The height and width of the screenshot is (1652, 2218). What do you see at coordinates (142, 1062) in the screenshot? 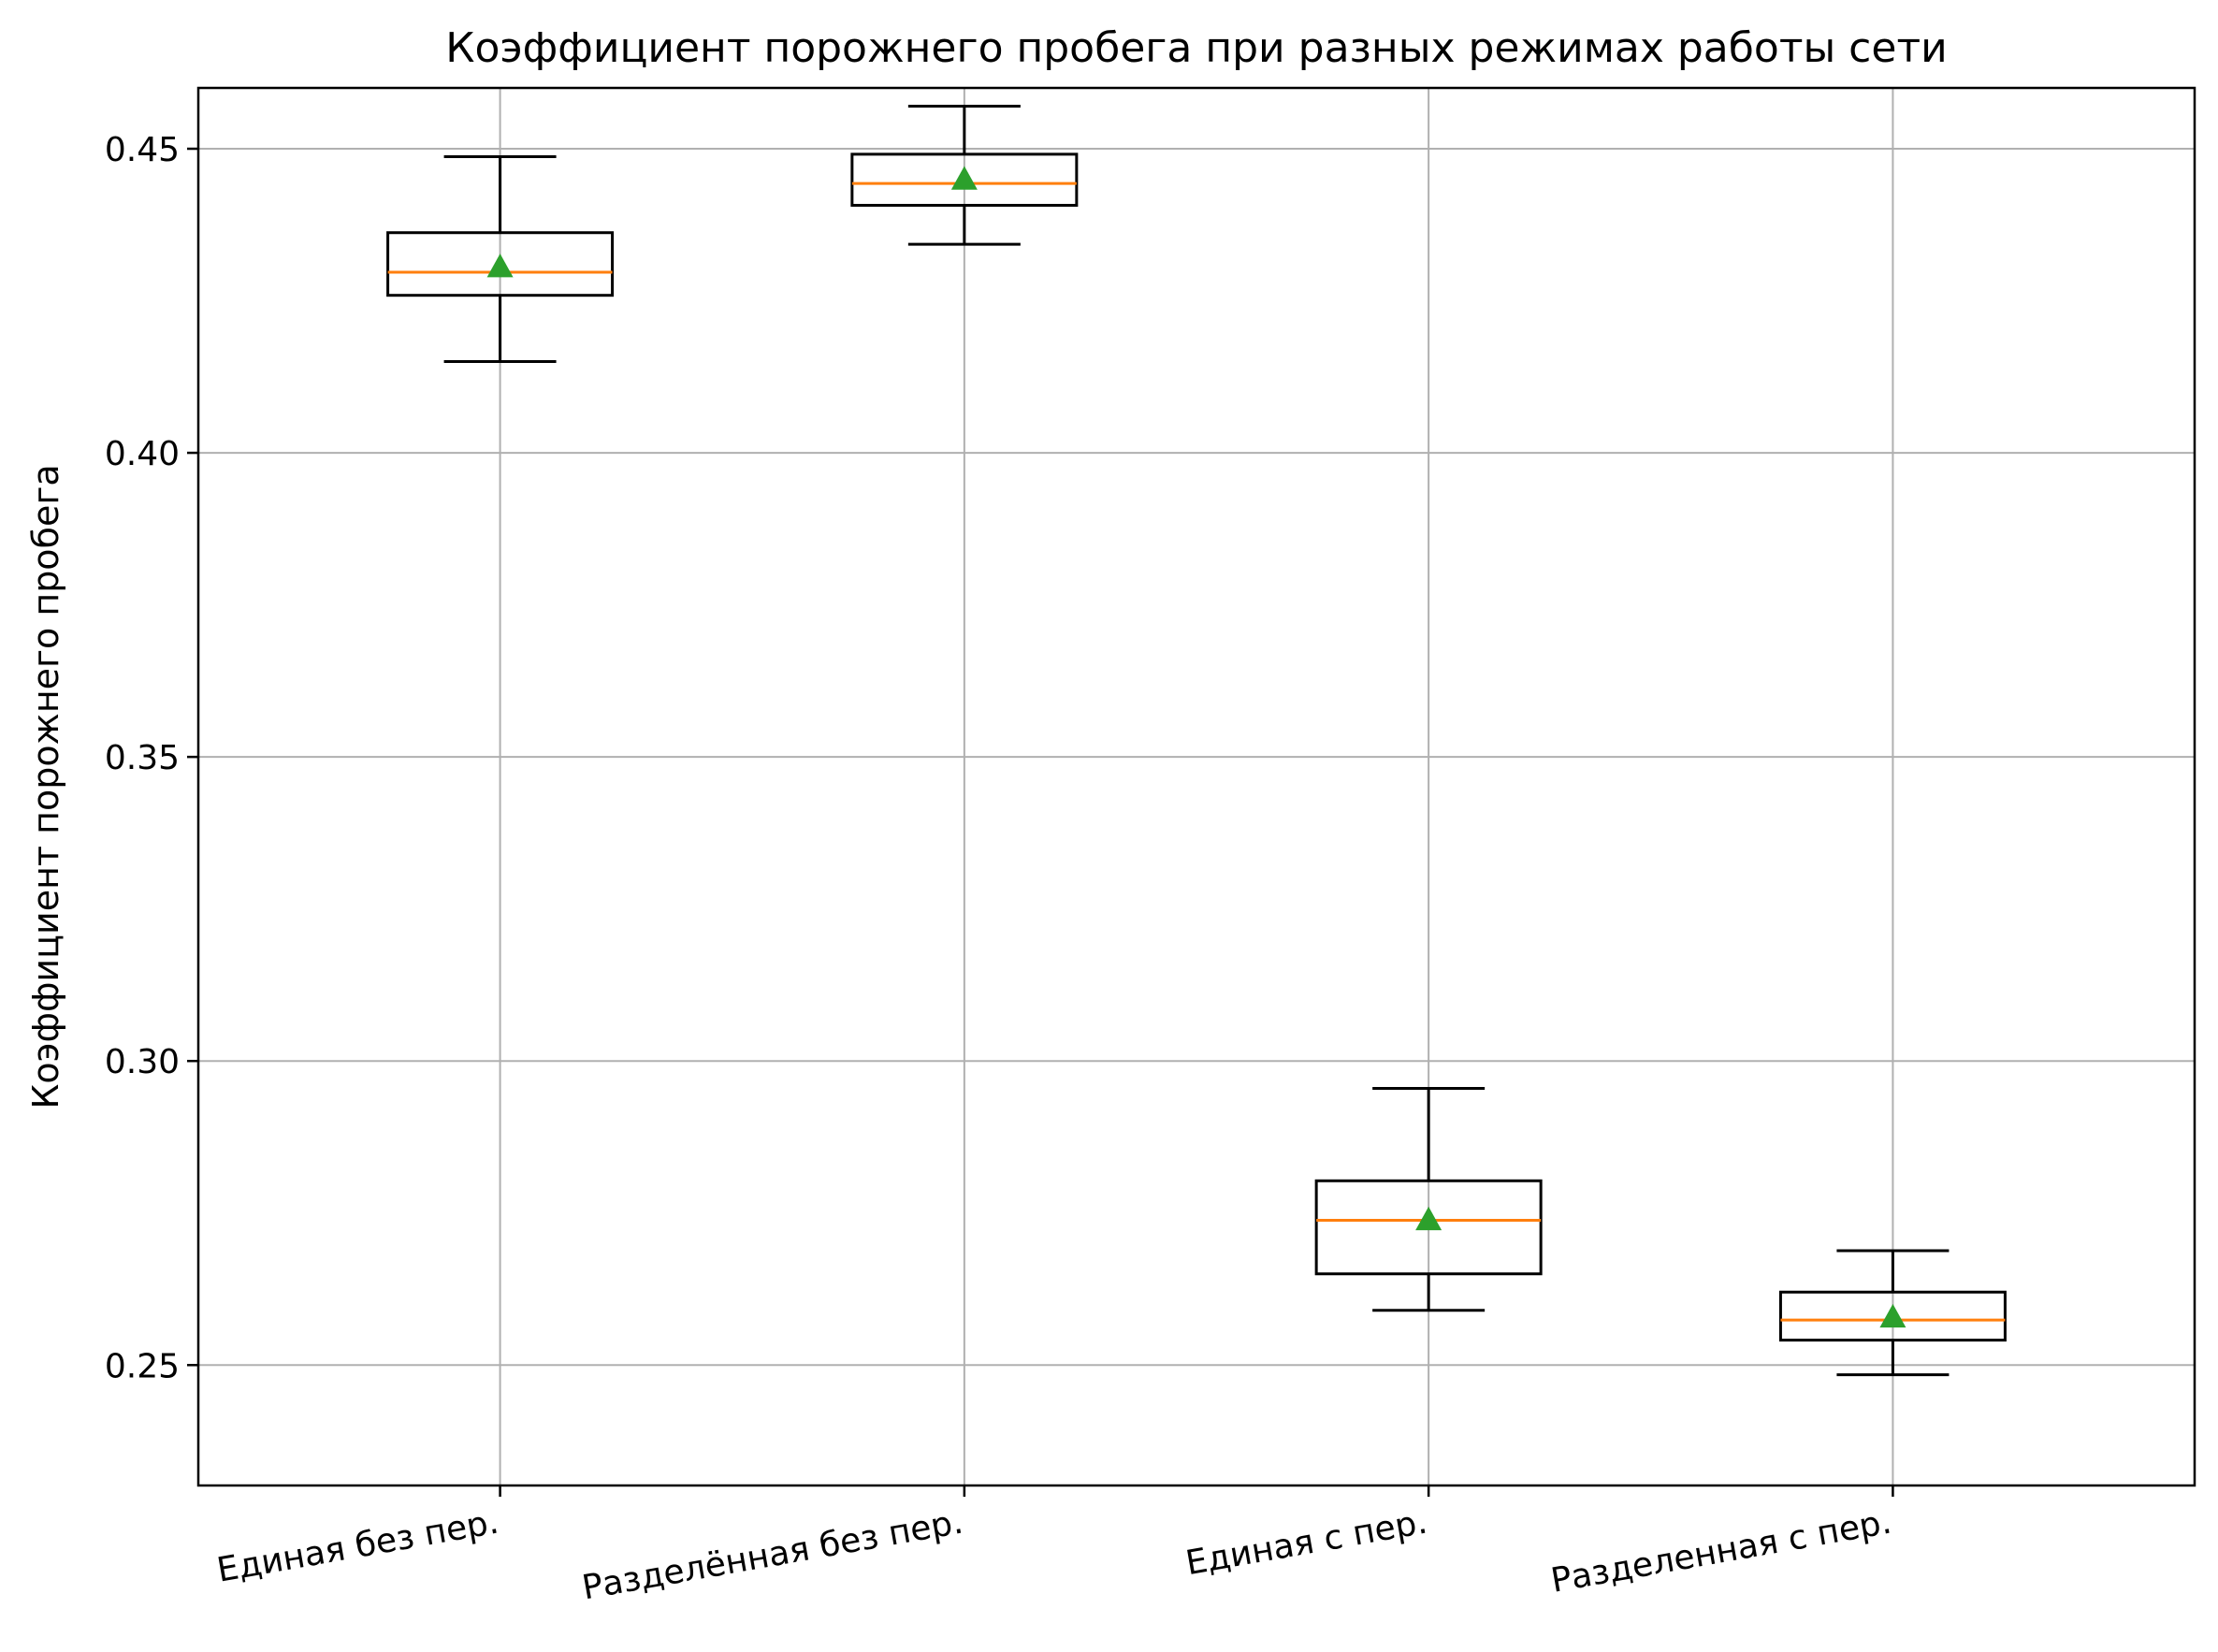
I see `y-tick-label: 0.30` at bounding box center [142, 1062].